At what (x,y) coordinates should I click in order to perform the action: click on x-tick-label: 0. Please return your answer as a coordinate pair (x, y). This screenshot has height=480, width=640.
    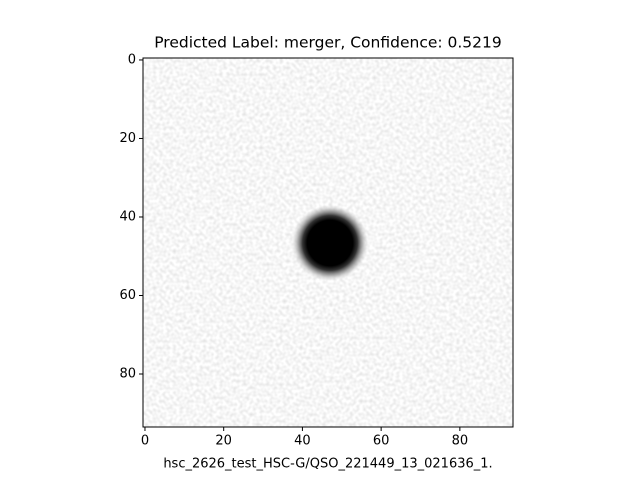
    Looking at the image, I should click on (145, 441).